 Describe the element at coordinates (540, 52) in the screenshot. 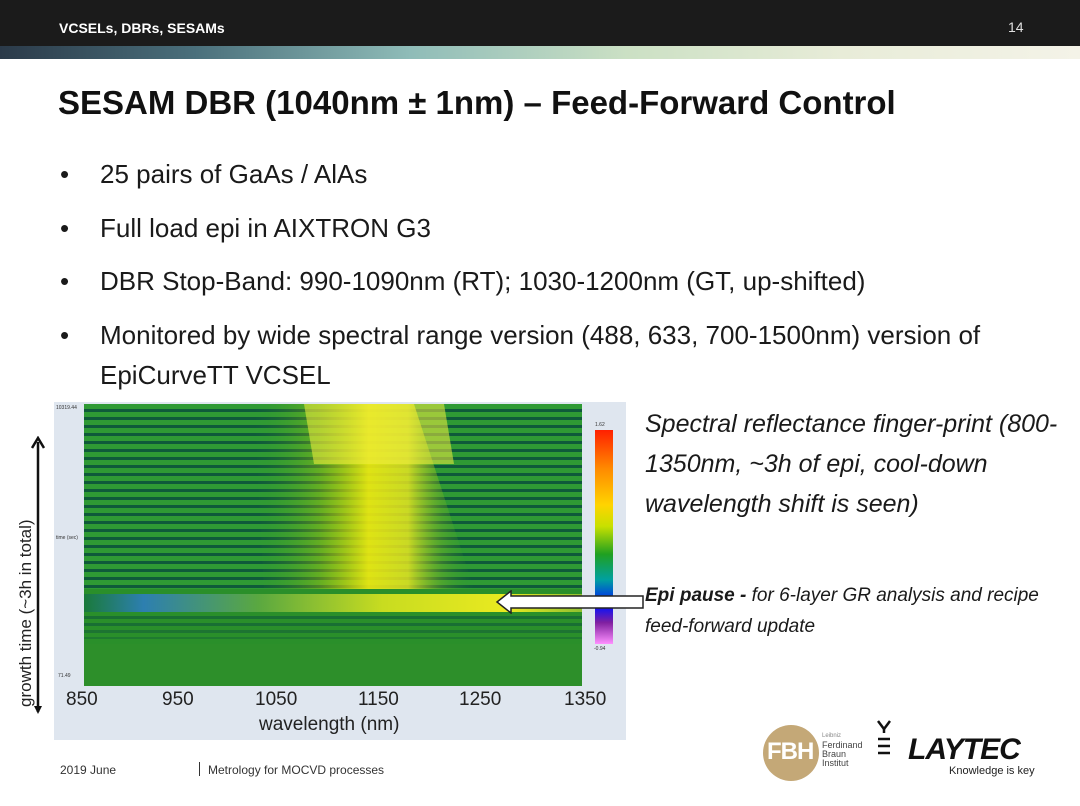

I see `header-gradient-stripe` at that location.